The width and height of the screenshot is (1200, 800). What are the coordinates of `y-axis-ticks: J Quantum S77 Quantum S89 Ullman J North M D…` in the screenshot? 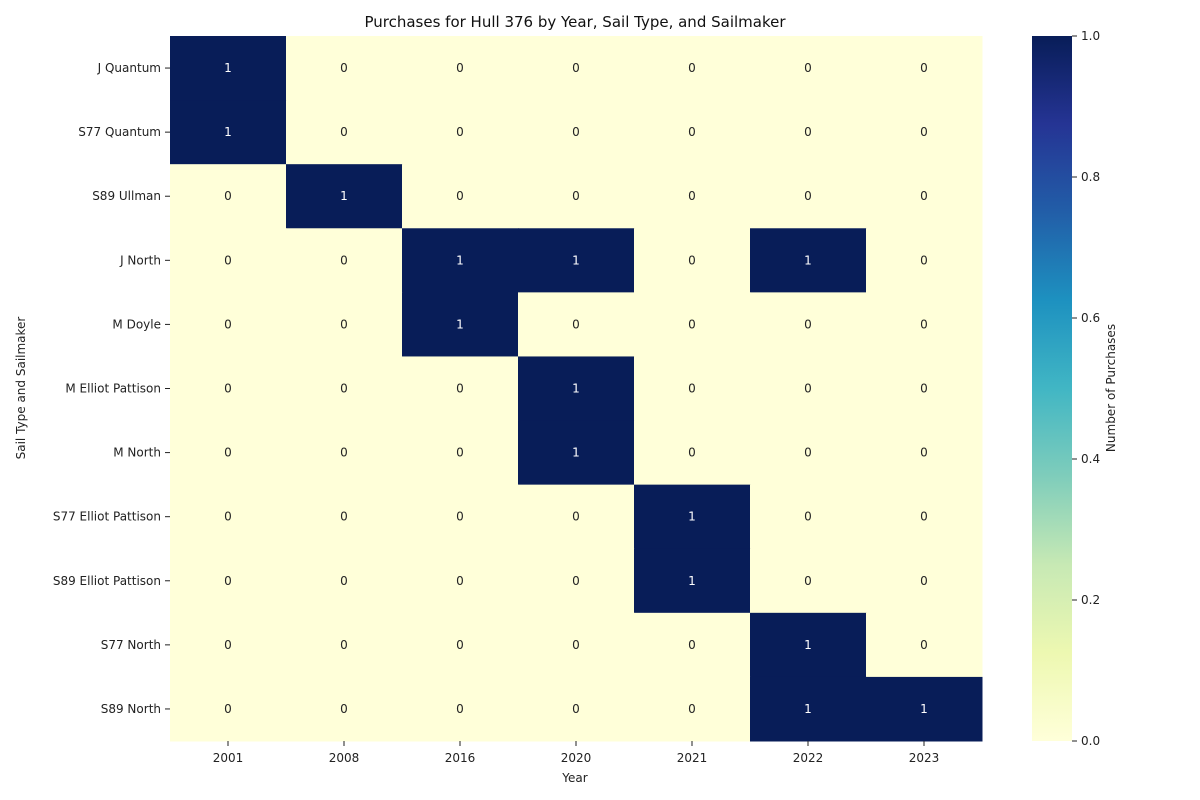 It's located at (111, 388).